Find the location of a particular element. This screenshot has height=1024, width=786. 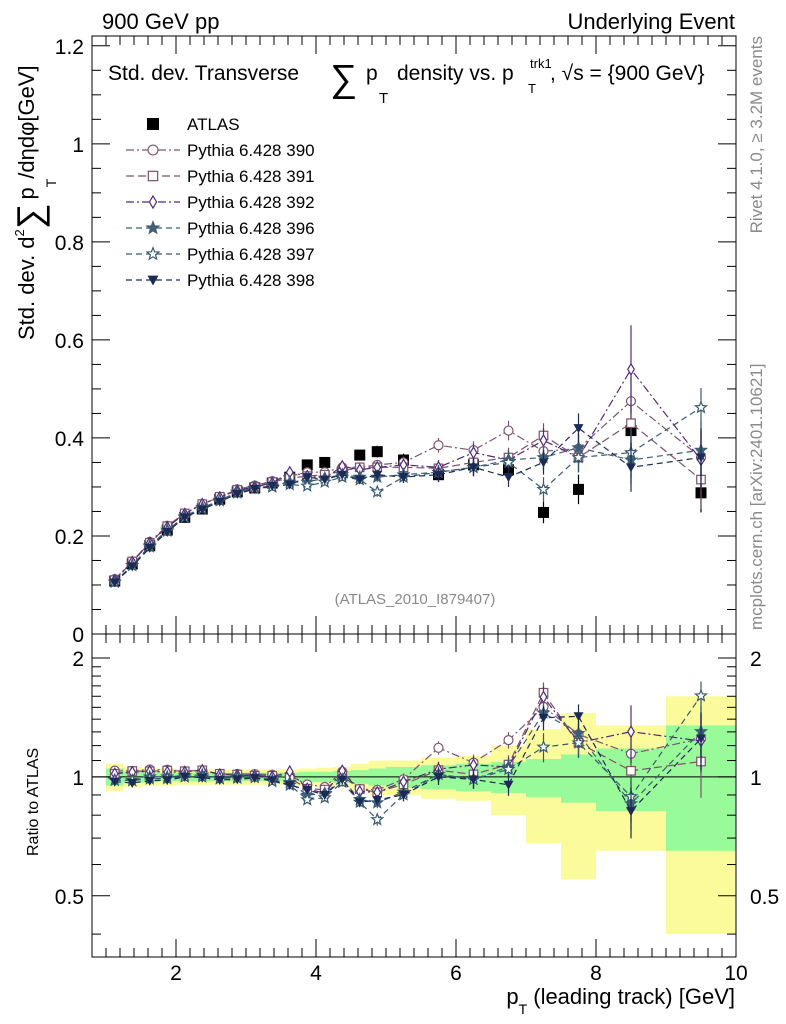

legend-label: Pythia 6.428 391 is located at coordinates (251, 176).